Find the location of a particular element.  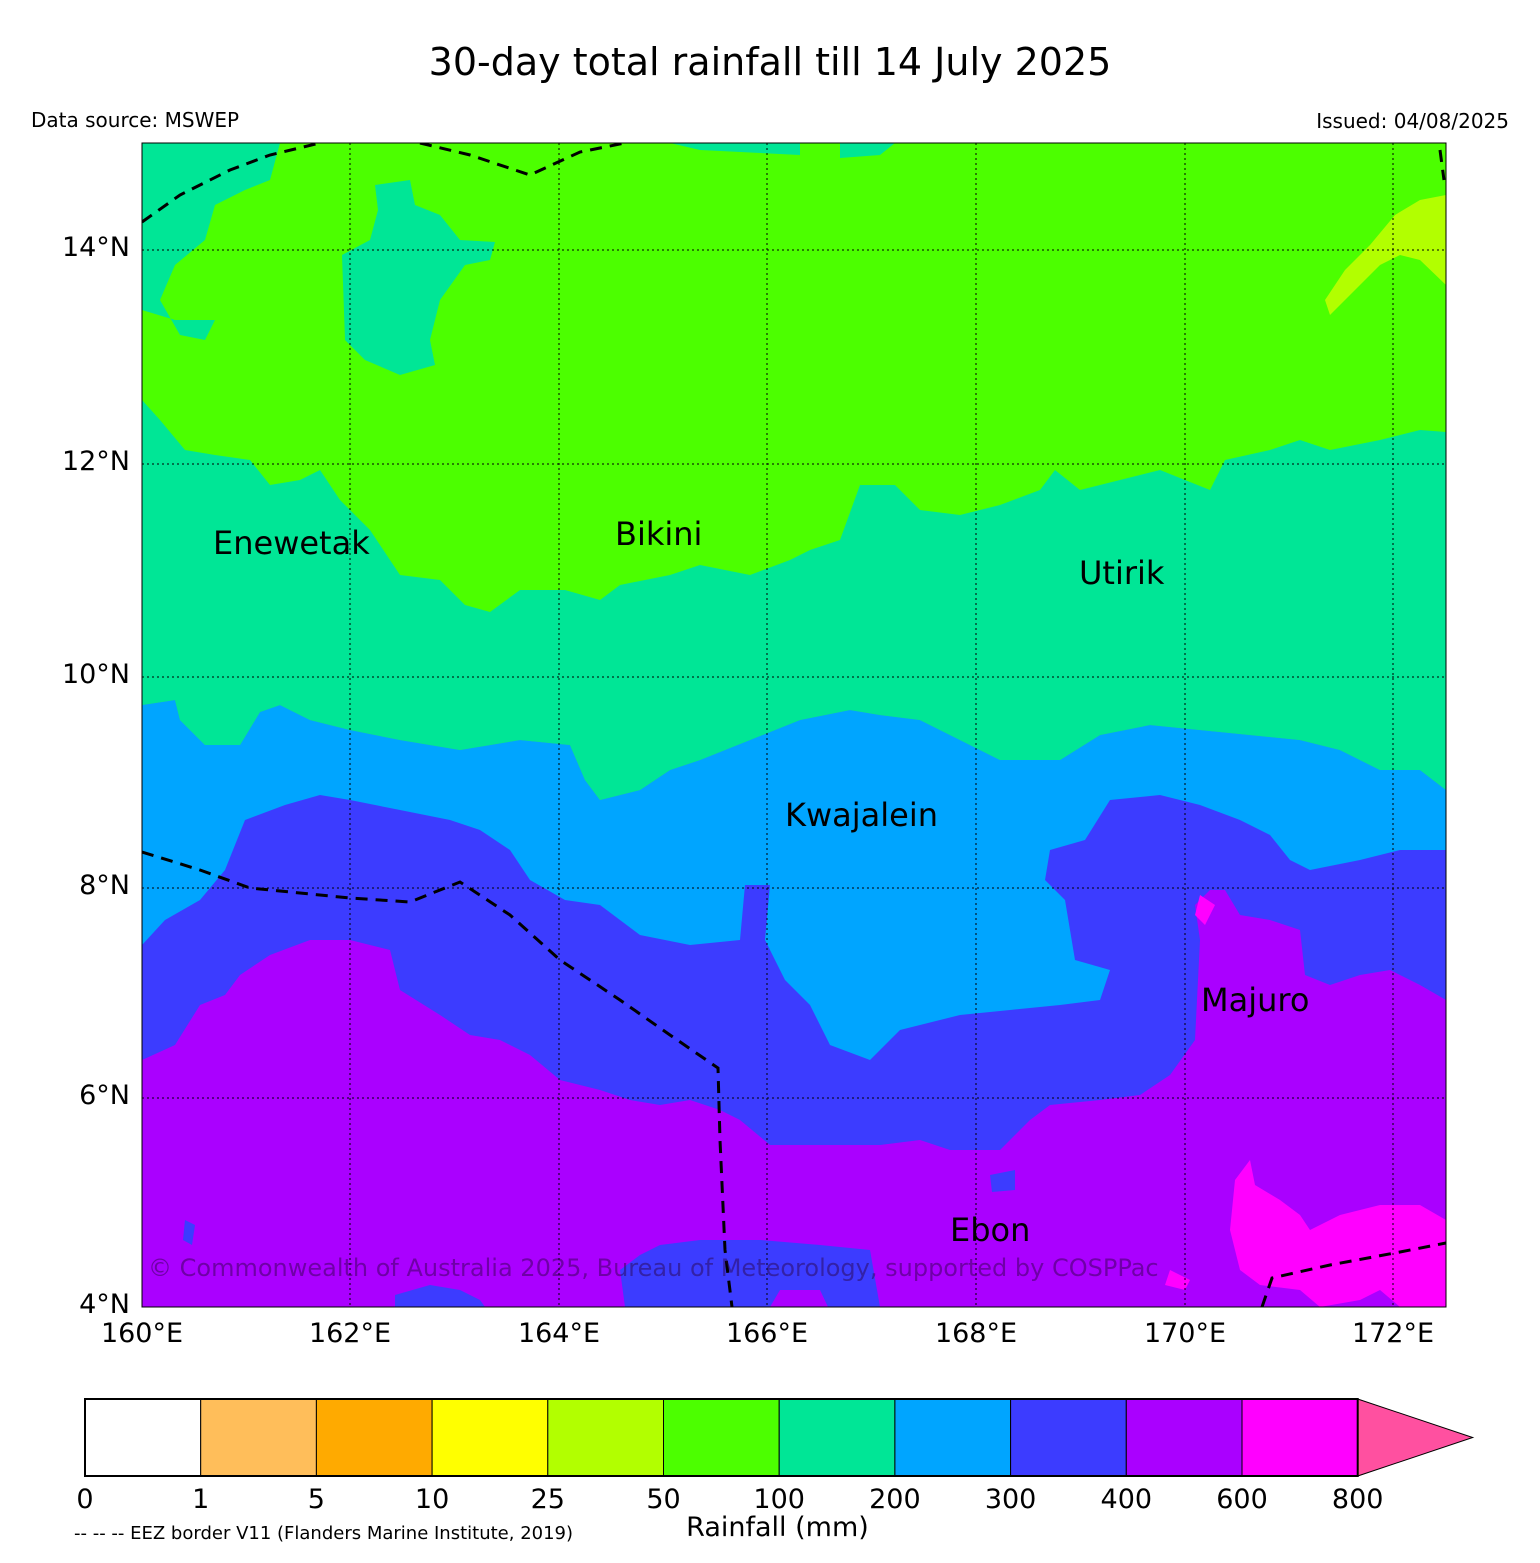

lat-label-12n: 12°N is located at coordinates (95, 461).